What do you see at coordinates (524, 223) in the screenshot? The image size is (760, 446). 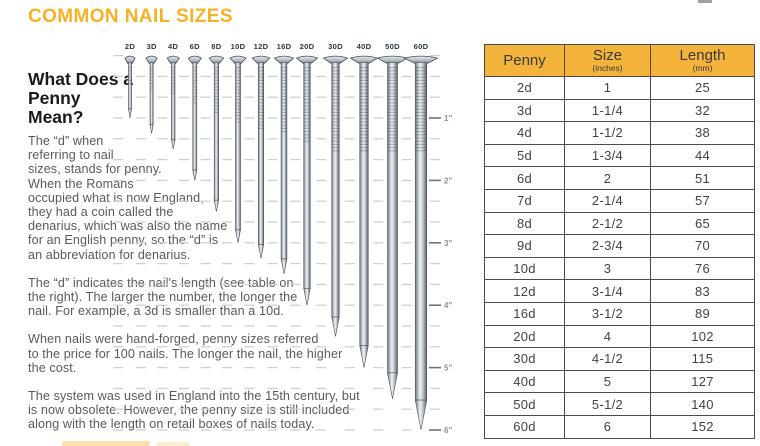 I see `table-cell: 8d` at bounding box center [524, 223].